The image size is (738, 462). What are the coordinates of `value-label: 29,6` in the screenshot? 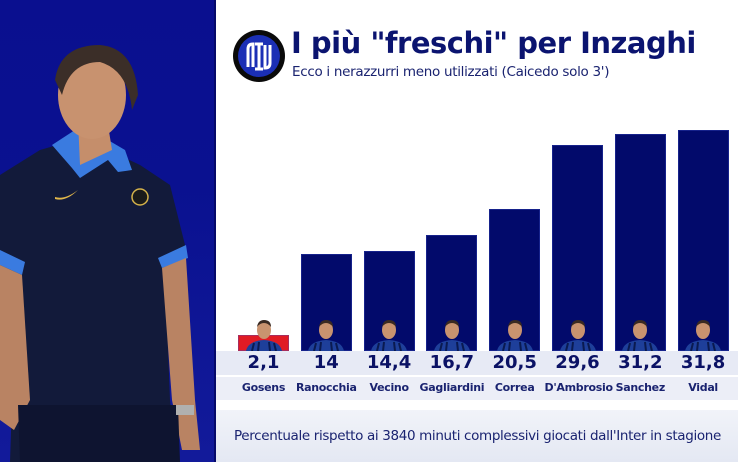 It's located at (577, 362).